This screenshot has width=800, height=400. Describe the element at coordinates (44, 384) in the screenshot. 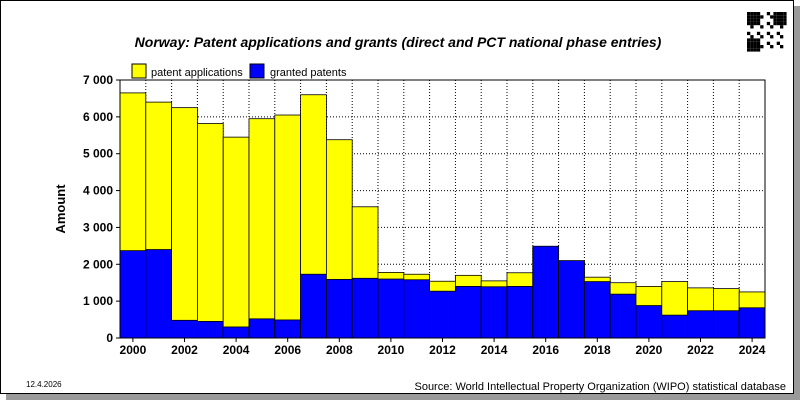

I see `date-stamp: 12.4.2026` at that location.